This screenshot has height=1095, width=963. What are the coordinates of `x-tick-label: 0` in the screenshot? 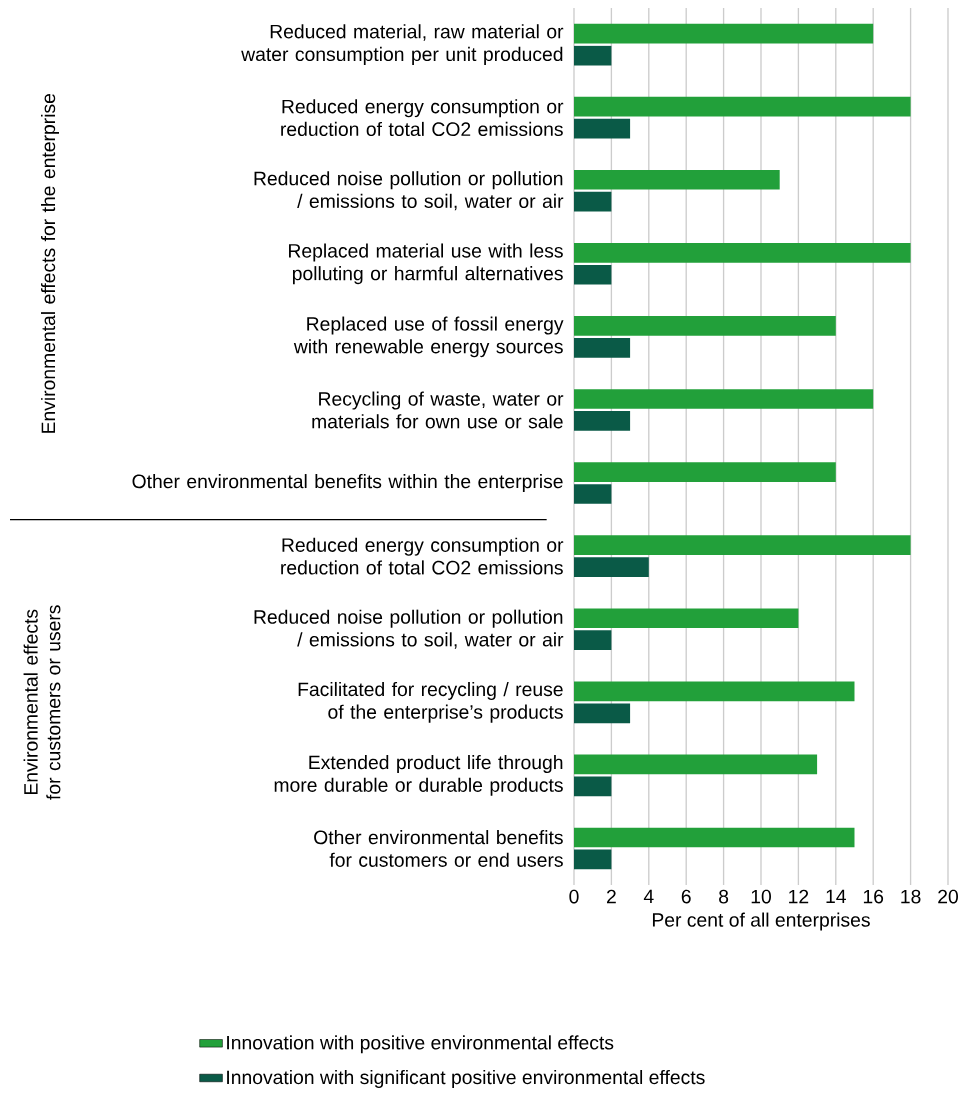 It's located at (574, 896).